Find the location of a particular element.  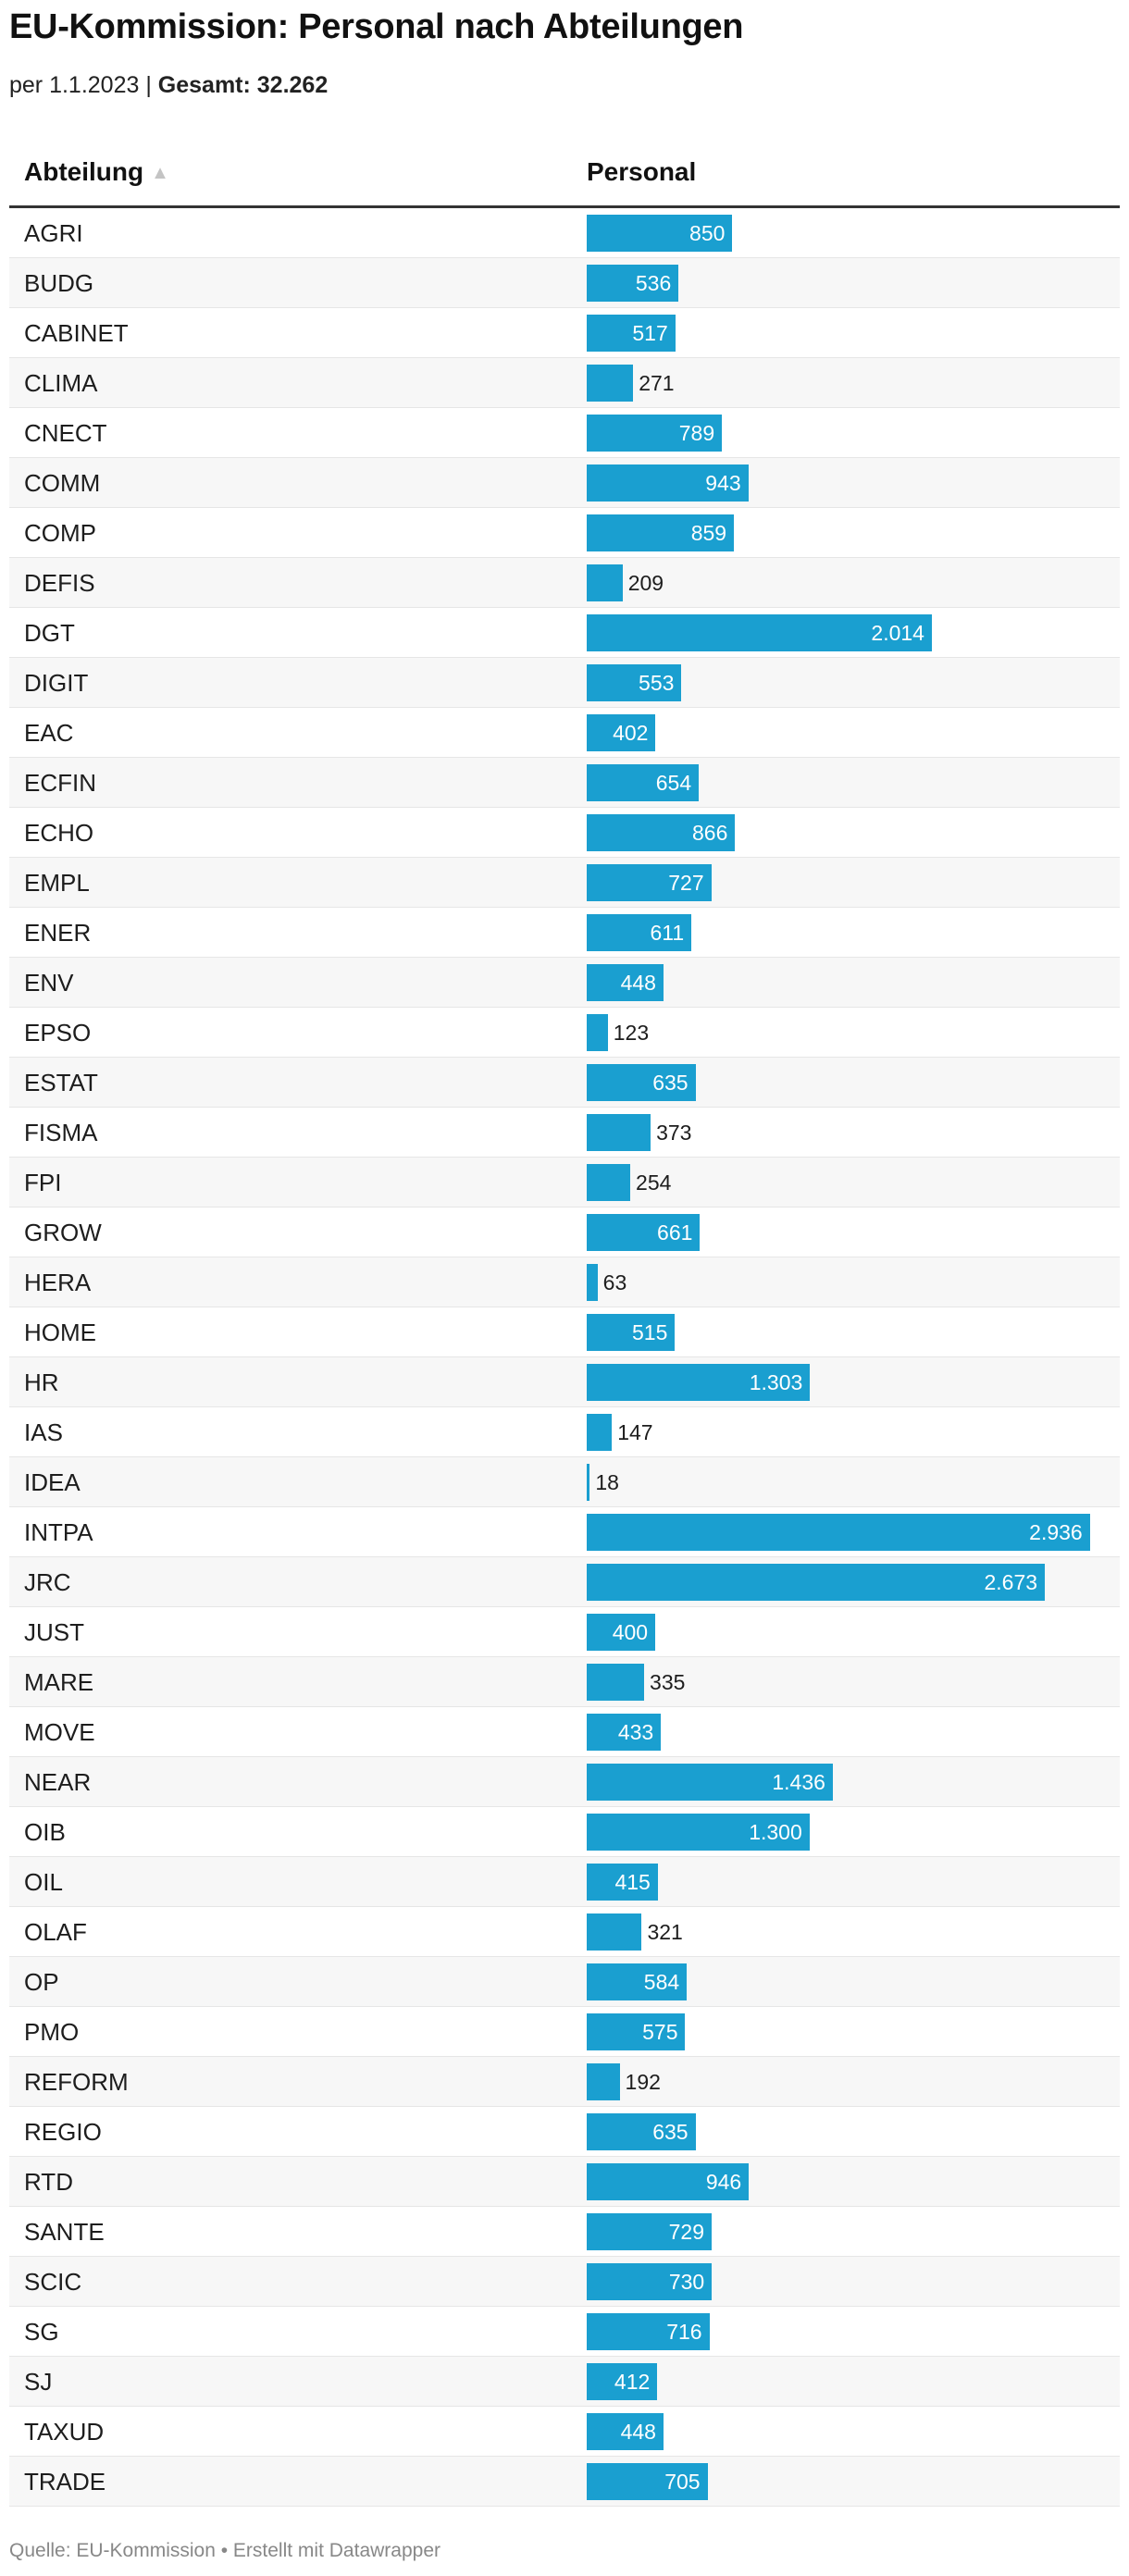

staff-value: 611 is located at coordinates (667, 933).